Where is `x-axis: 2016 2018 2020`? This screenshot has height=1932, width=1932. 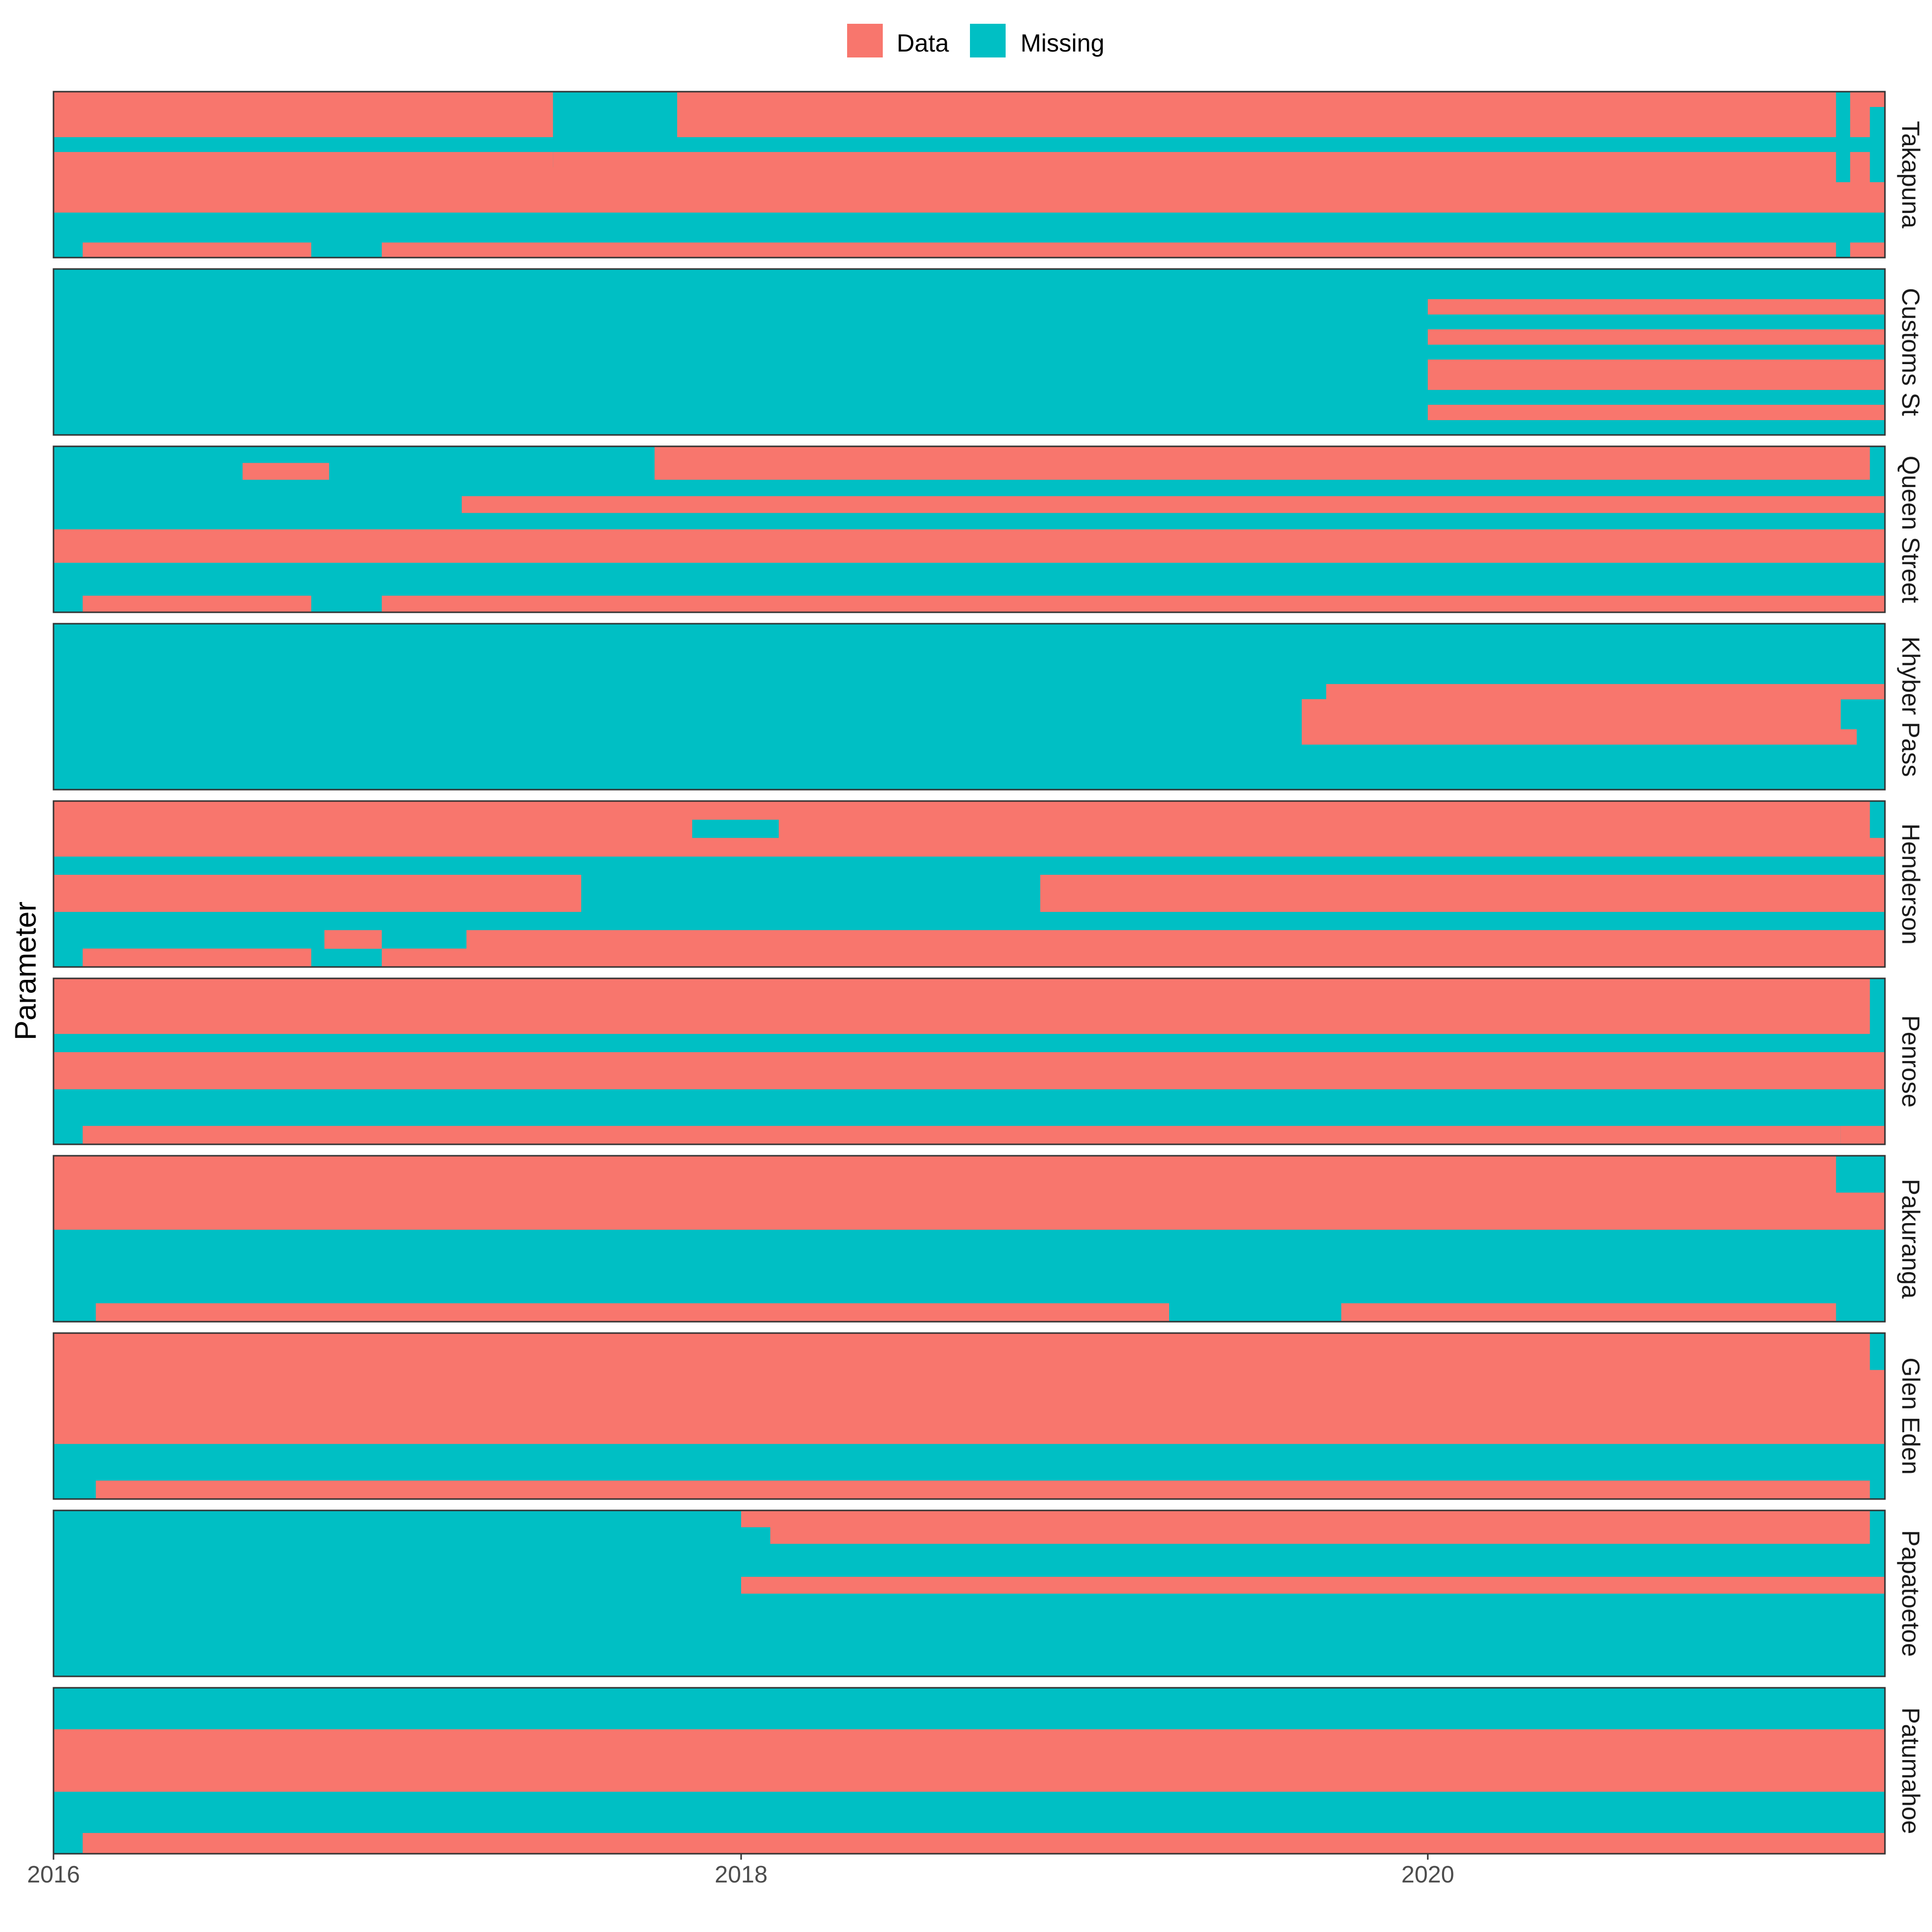 x-axis: 2016 2018 2020 is located at coordinates (740, 1871).